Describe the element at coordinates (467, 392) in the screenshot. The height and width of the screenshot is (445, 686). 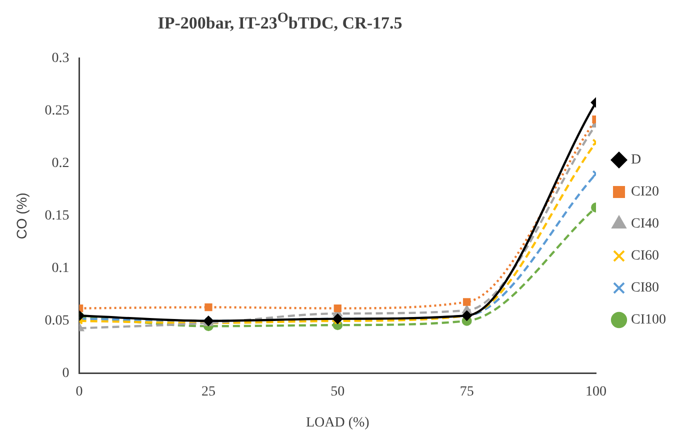
I see `x-tick-label: 75` at that location.